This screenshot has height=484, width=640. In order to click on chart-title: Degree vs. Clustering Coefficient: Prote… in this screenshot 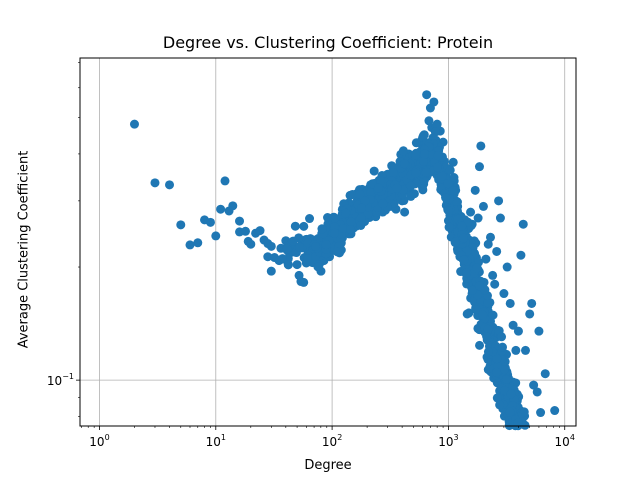, I will do `click(328, 42)`.